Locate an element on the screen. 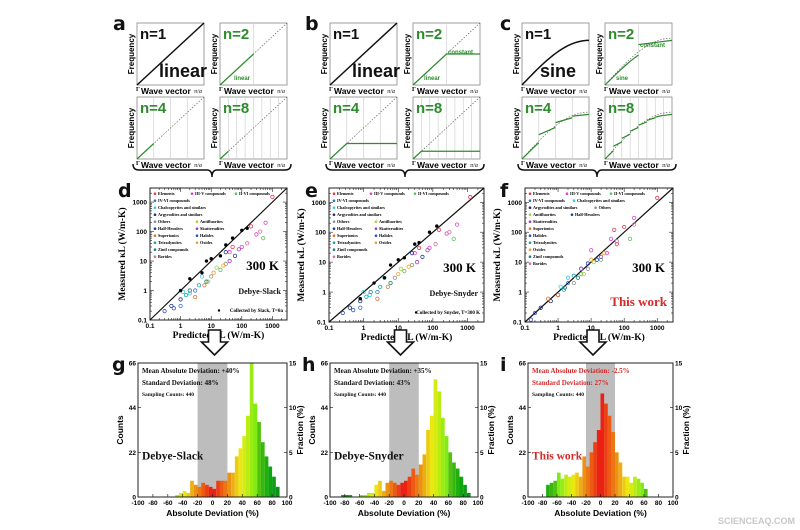 The image size is (800, 530). y2-tick-label: 10 is located at coordinates (679, 408).